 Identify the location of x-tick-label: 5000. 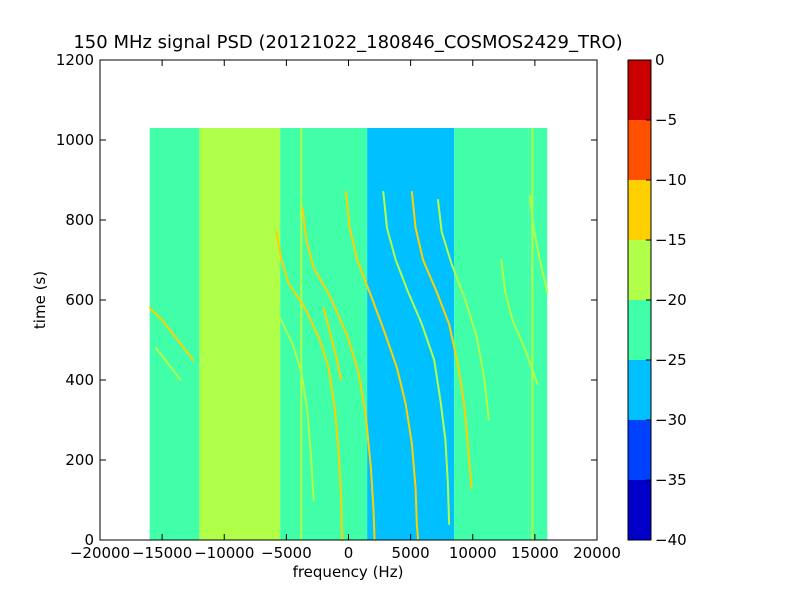
(411, 553).